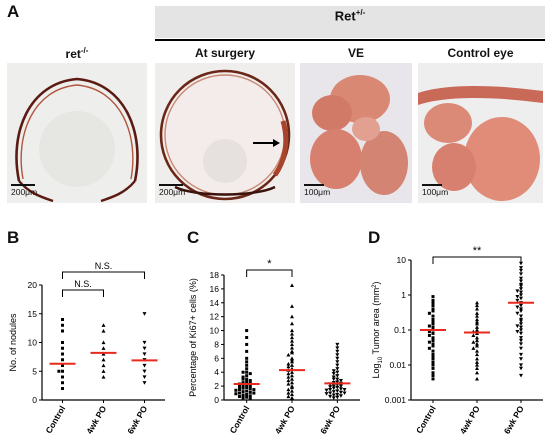  What do you see at coordinates (480, 53) in the screenshot?
I see `col4-title: Control eye` at bounding box center [480, 53].